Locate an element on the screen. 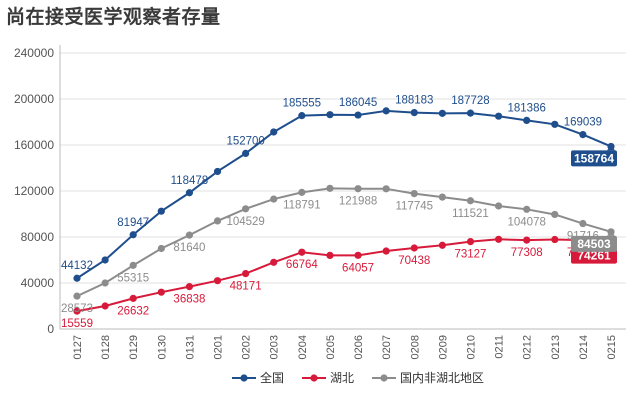  end-value-label: 158764 is located at coordinates (594, 158).